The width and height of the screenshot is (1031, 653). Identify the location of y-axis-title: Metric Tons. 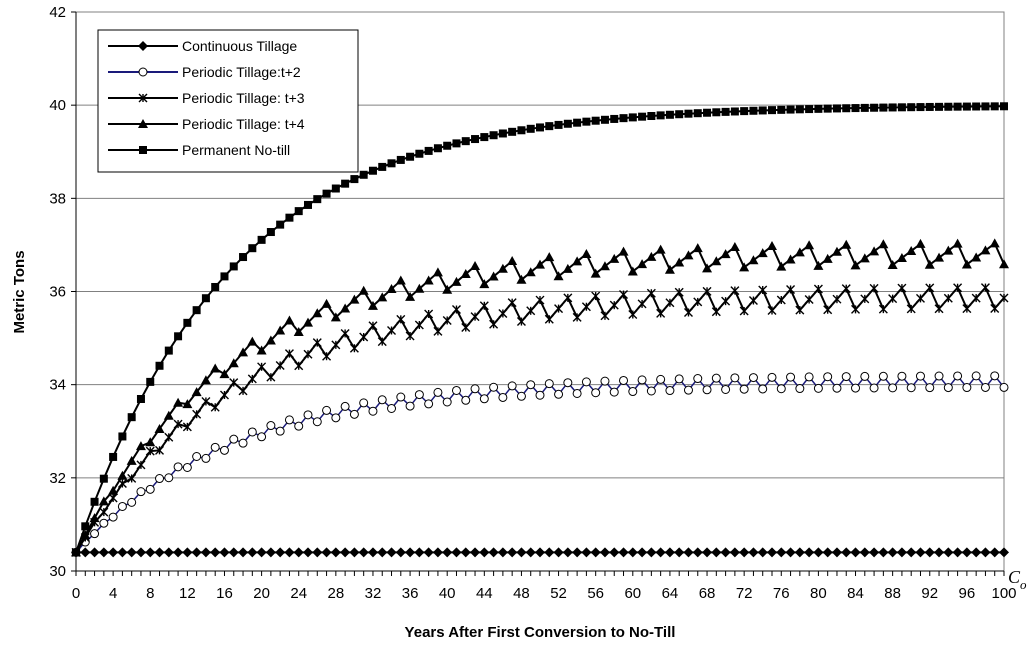
(19, 291).